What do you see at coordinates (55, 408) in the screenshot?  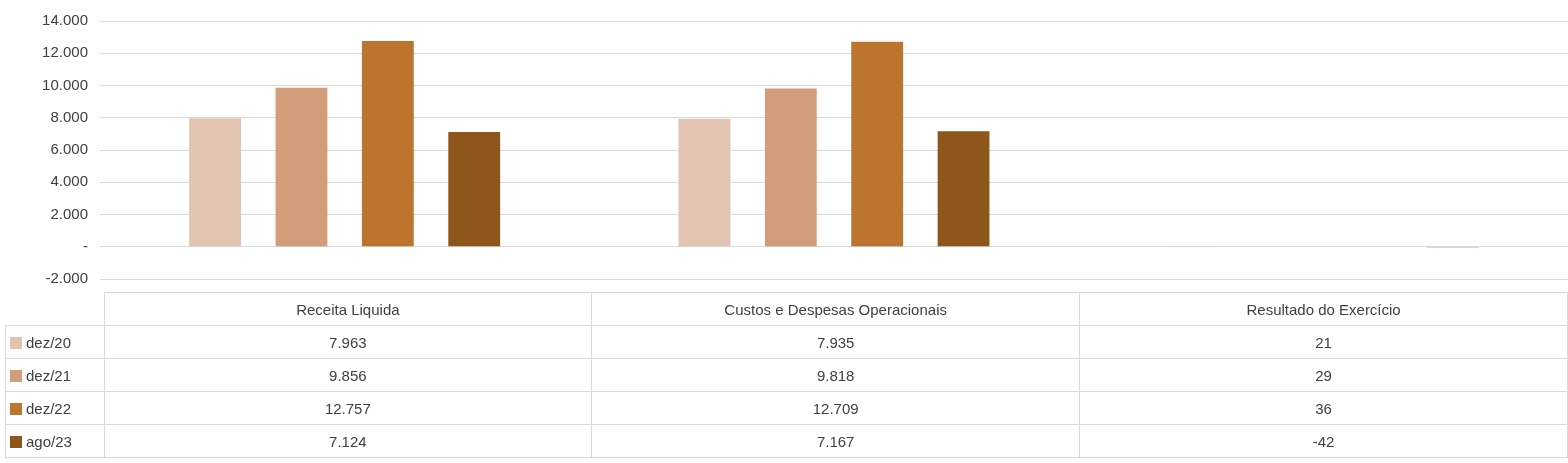 I see `legend-label: dez/22` at bounding box center [55, 408].